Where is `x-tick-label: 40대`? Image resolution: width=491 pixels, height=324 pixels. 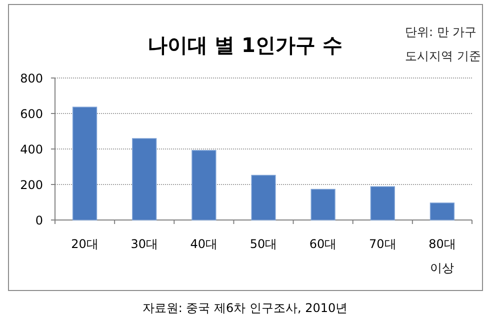
x-tick-label: 40대 is located at coordinates (204, 244).